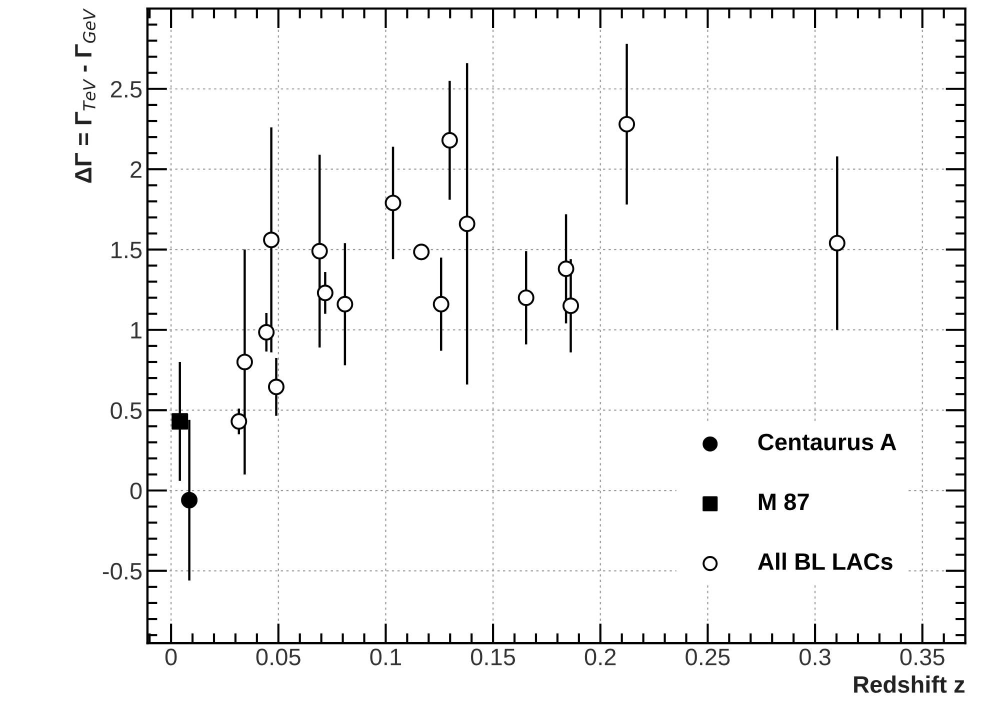 The image size is (983, 713). Describe the element at coordinates (922, 657) in the screenshot. I see `x-tick-label: 0.35` at that location.